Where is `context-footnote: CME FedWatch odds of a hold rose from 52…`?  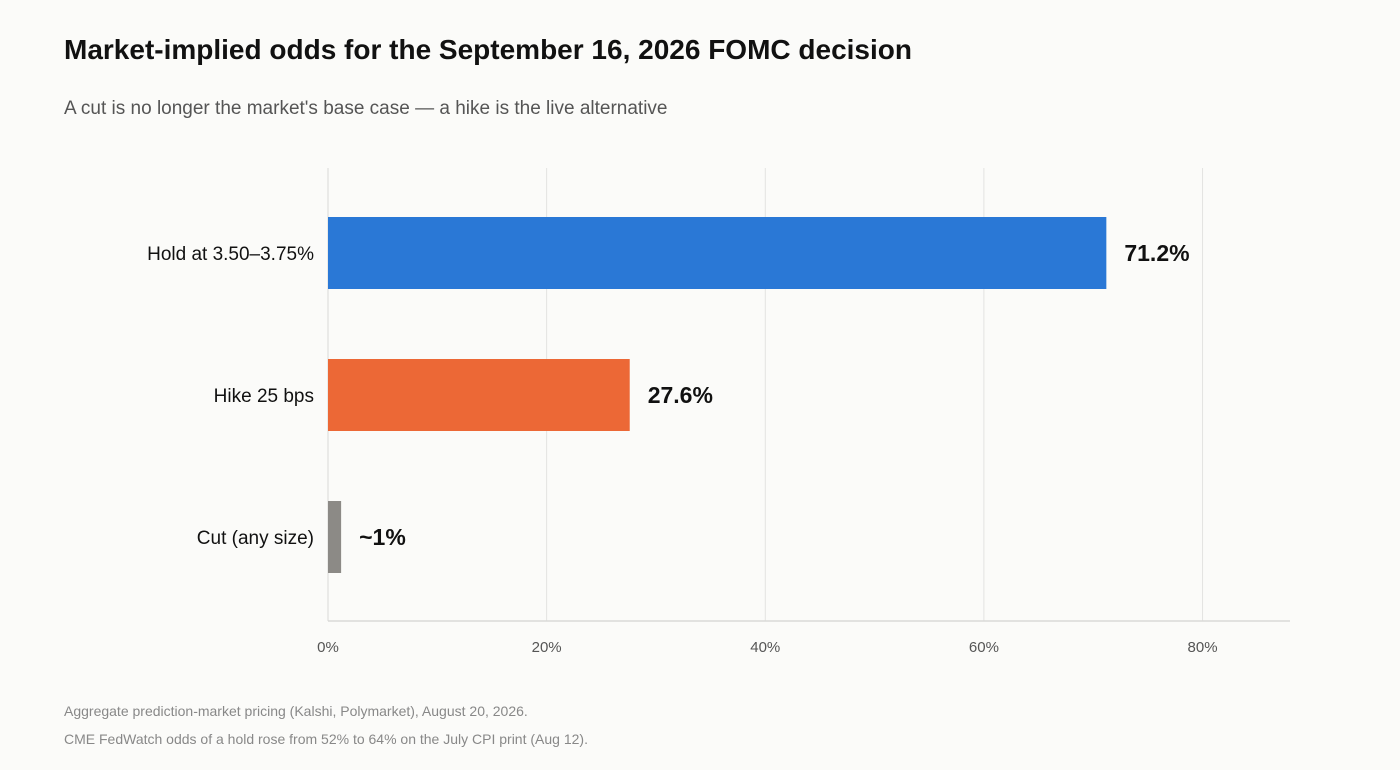 context-footnote: CME FedWatch odds of a hold rose from 52… is located at coordinates (326, 739).